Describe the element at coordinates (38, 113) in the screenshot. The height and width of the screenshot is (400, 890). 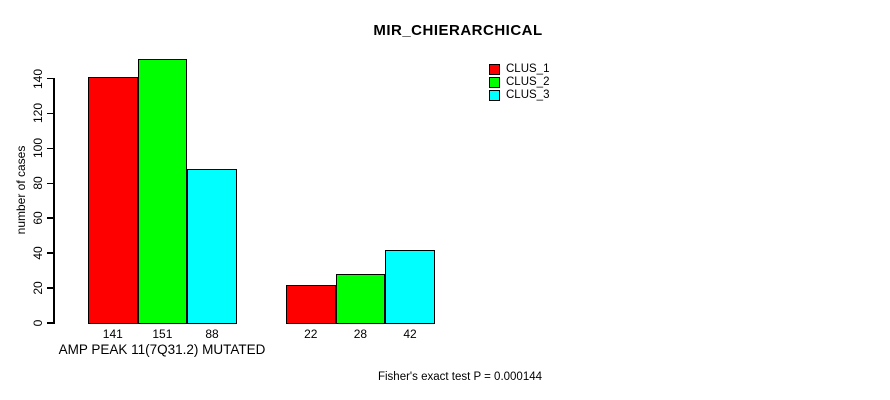
I see `y-tick-label: 120` at that location.